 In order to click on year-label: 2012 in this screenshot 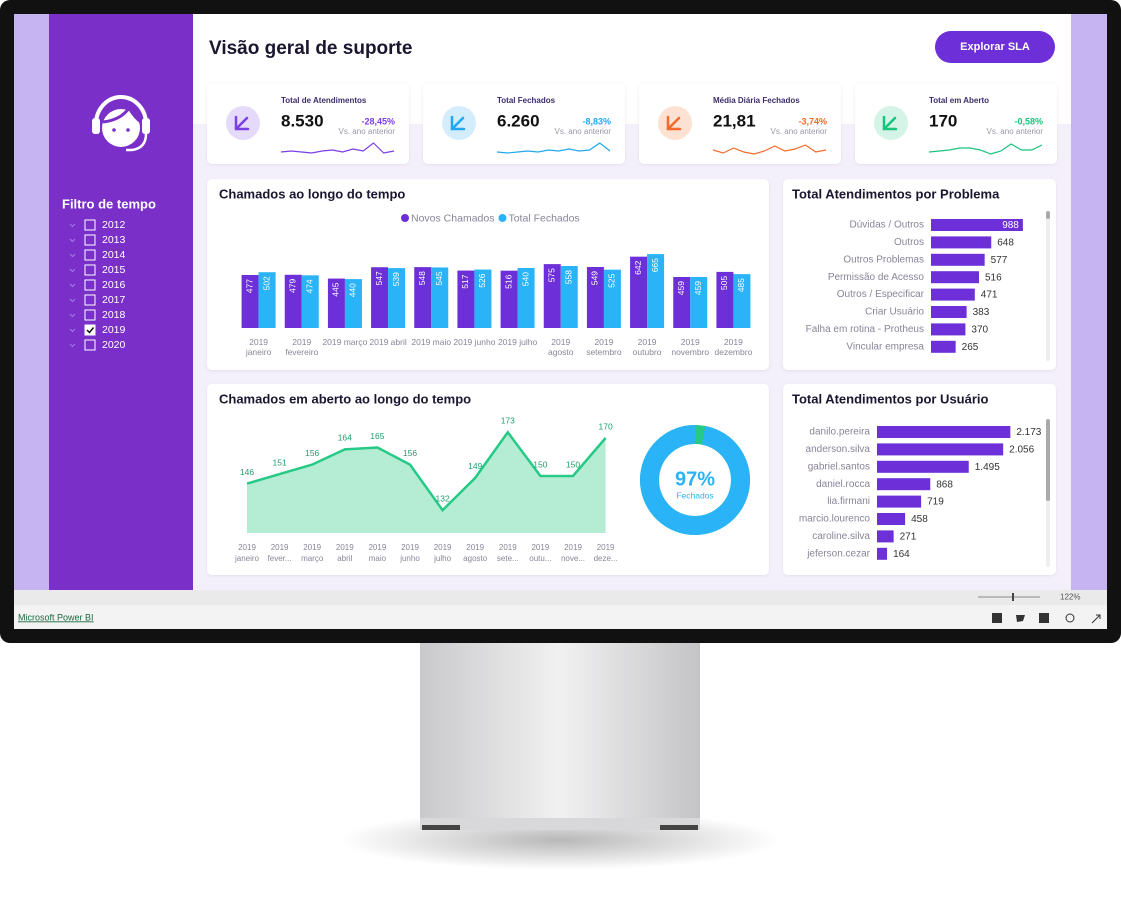, I will do `click(114, 225)`.